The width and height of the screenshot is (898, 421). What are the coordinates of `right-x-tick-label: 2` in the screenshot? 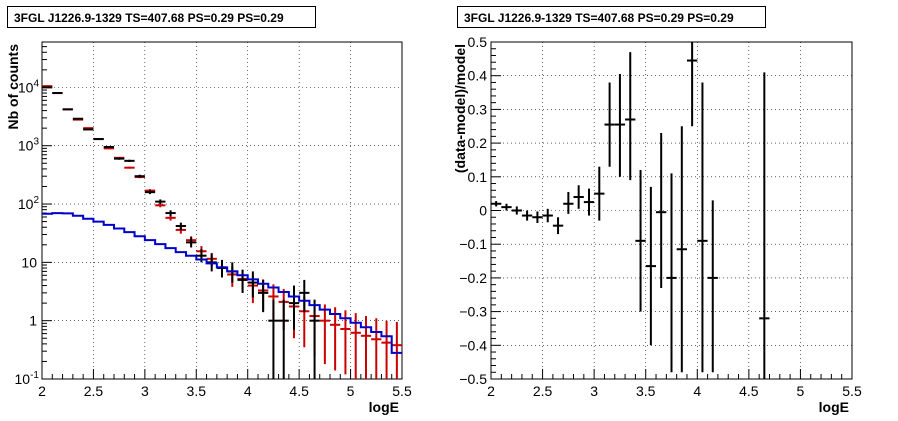 It's located at (491, 391).